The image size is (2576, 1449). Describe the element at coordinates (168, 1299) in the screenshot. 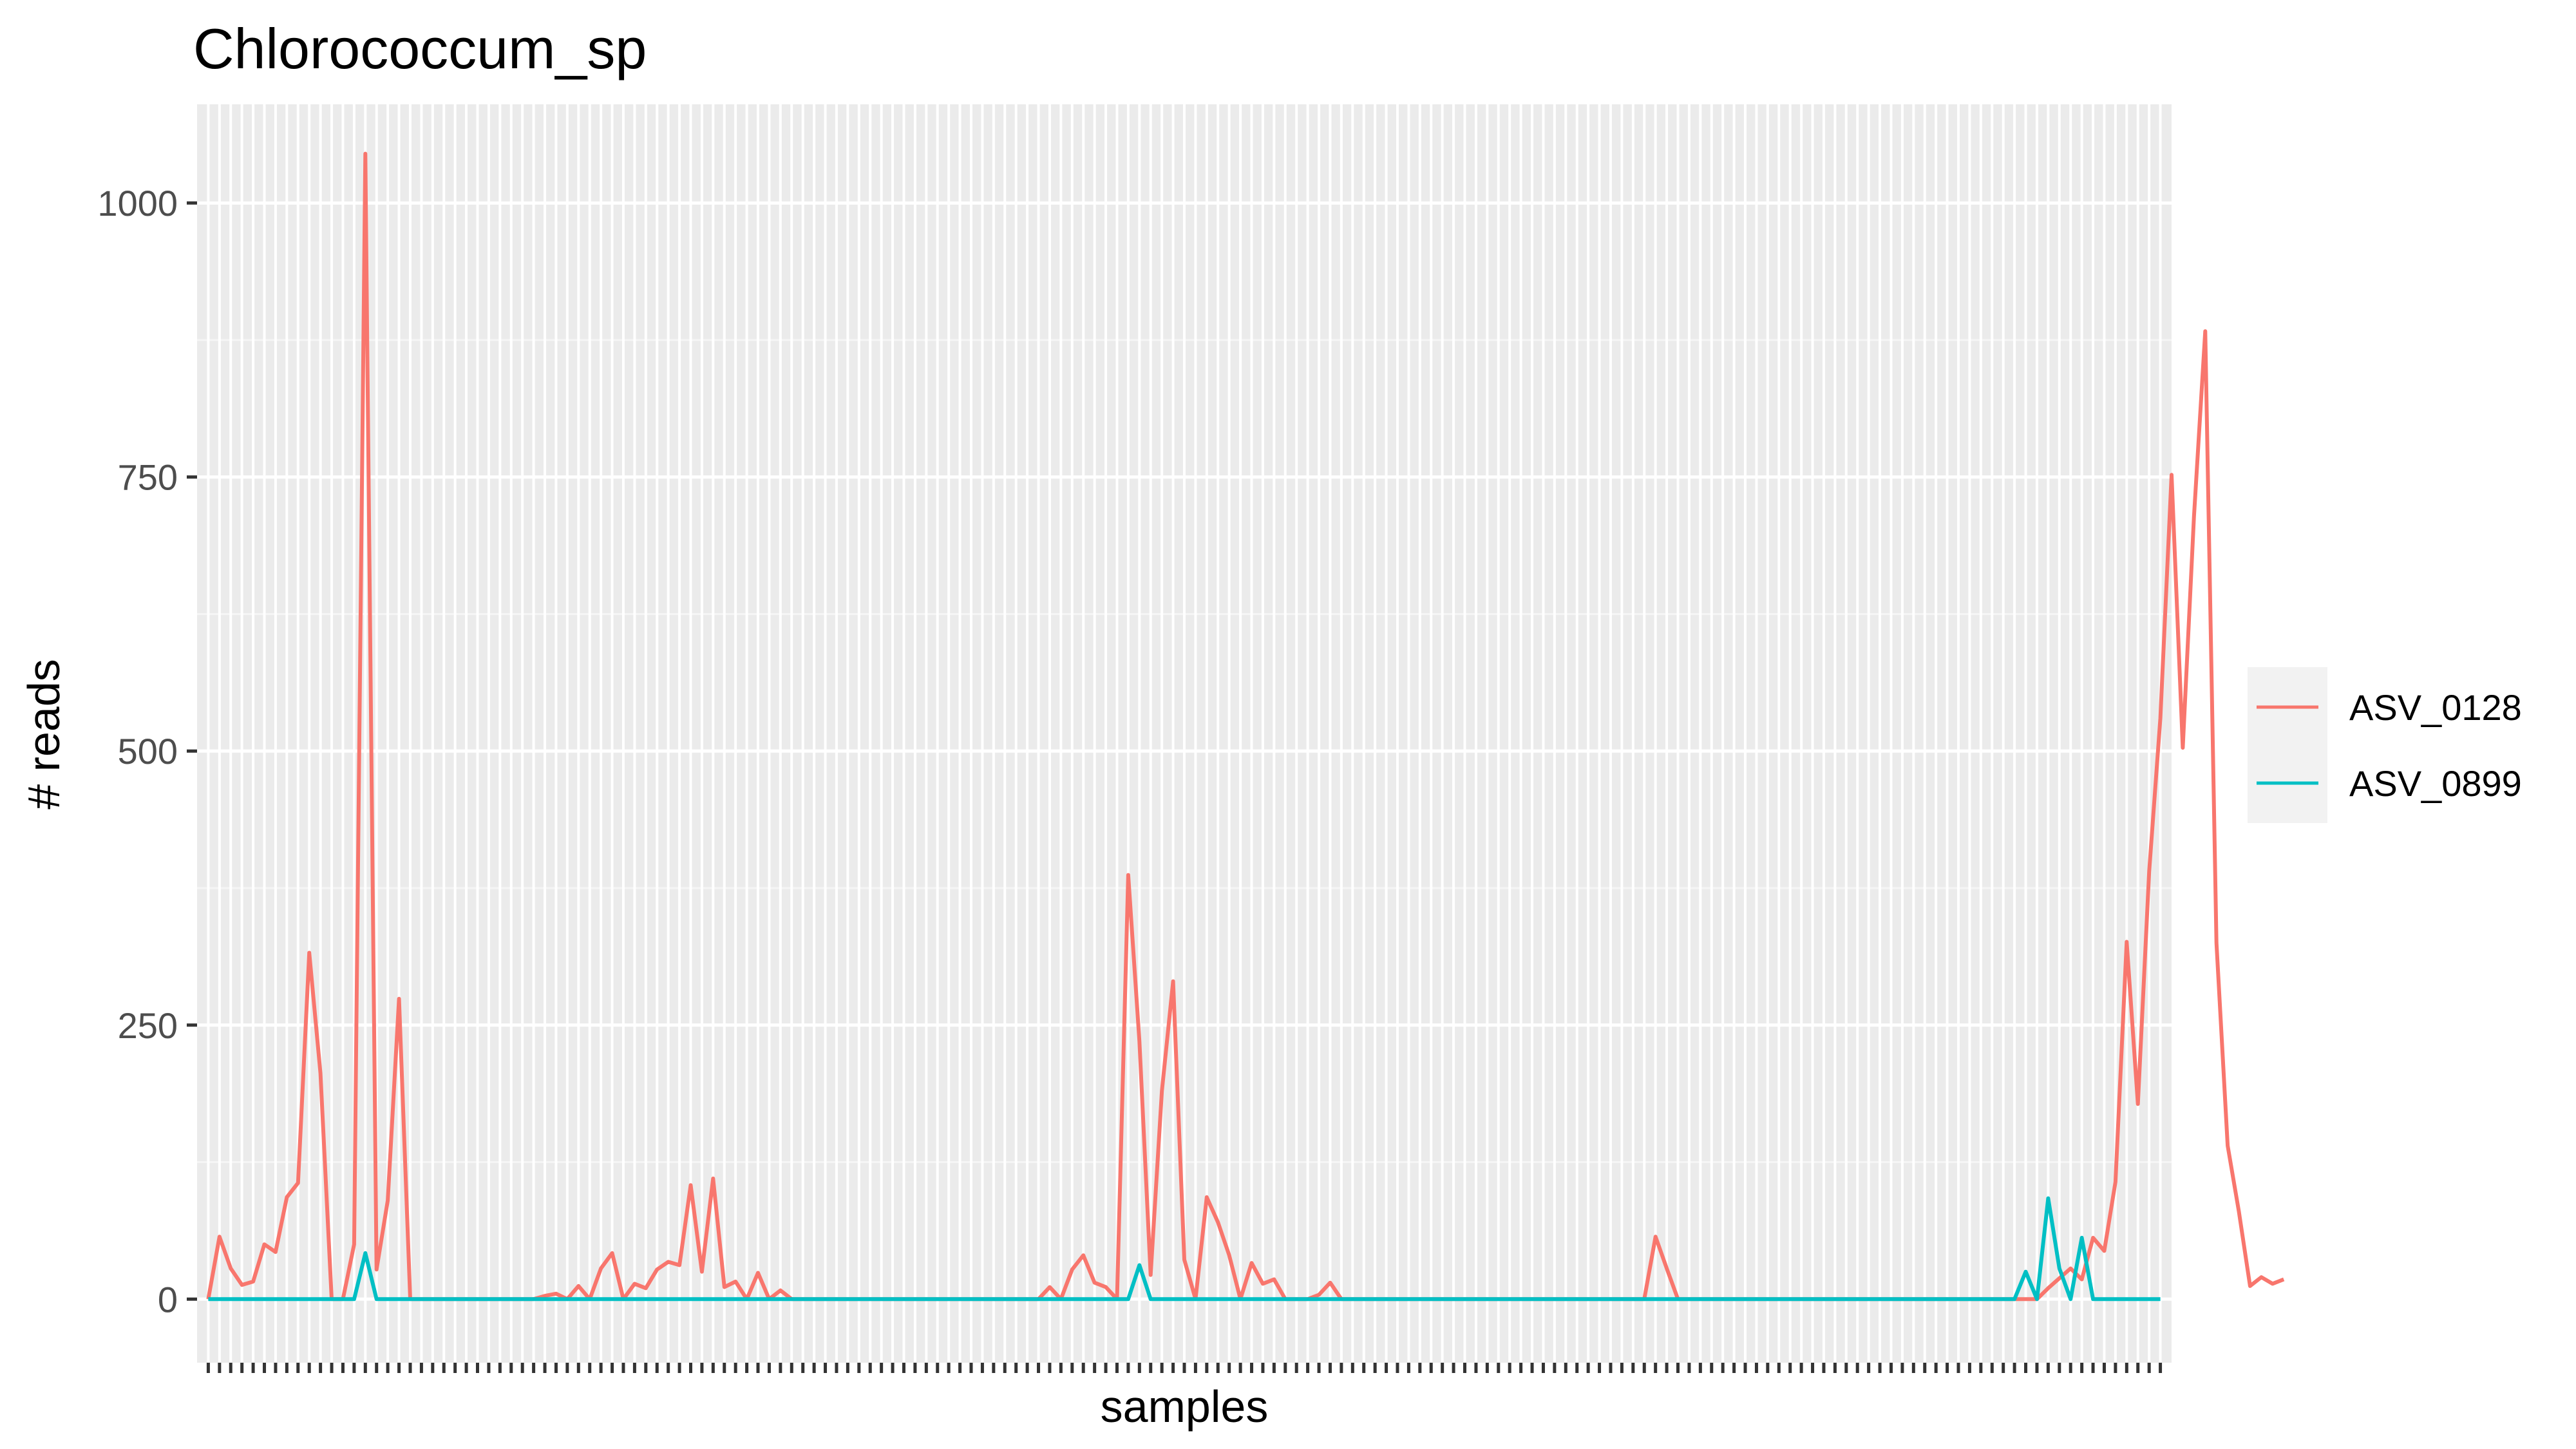

I see `y-tick-label: 0` at that location.